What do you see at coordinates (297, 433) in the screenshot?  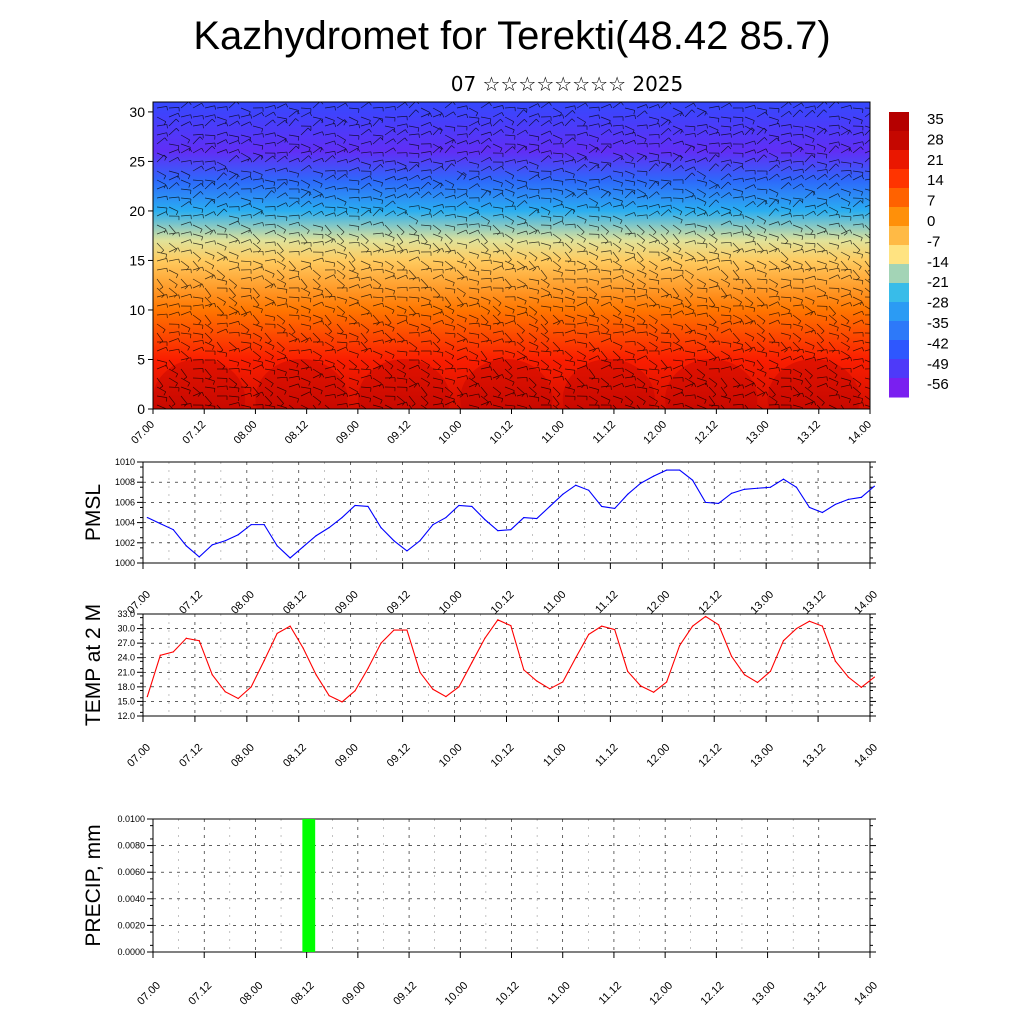 I see `x-tick-label: 08.12` at bounding box center [297, 433].